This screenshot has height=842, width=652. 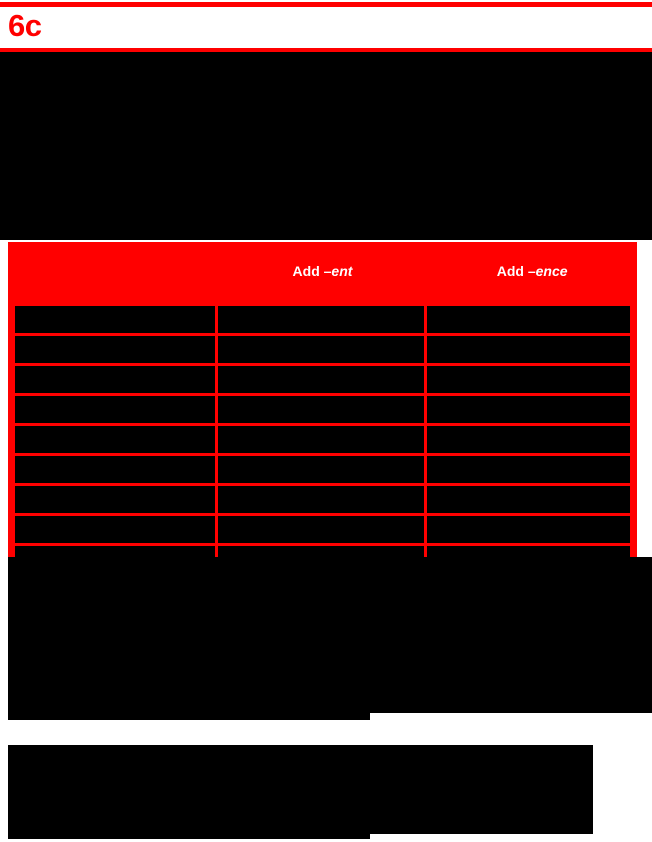 What do you see at coordinates (326, 50) in the screenshot?
I see `under-label-red-rule` at bounding box center [326, 50].